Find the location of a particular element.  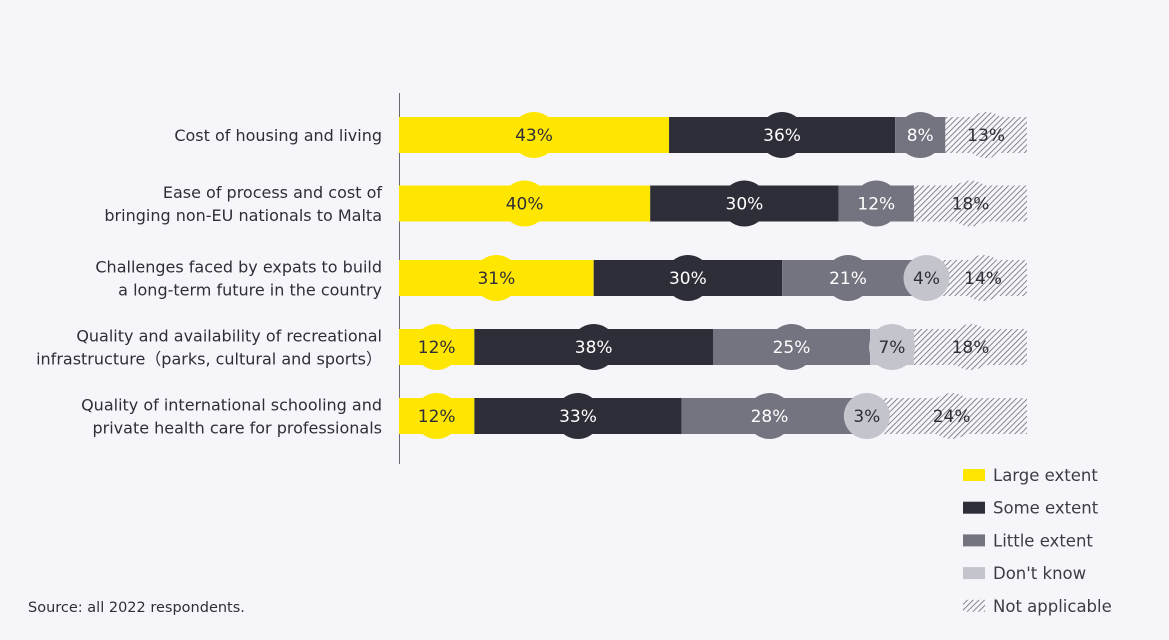

data-label: 8% is located at coordinates (920, 136).